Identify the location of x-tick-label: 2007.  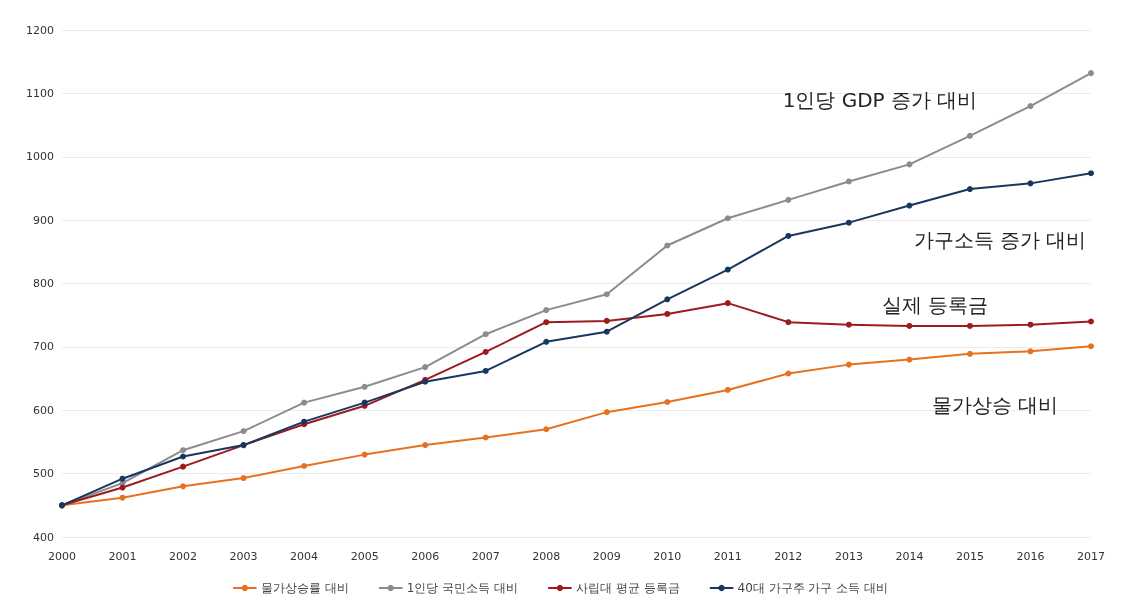
(485, 556).